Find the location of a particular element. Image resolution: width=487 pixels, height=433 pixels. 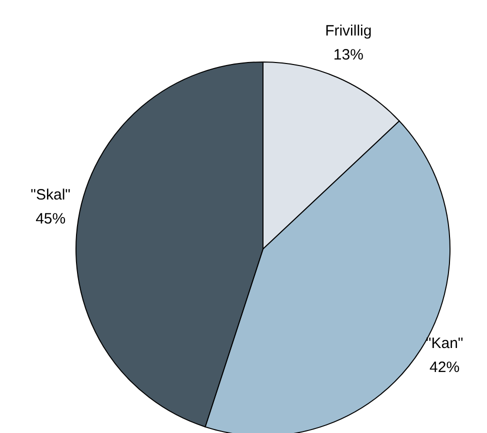

slice-label: "Skal" is located at coordinates (50, 195).